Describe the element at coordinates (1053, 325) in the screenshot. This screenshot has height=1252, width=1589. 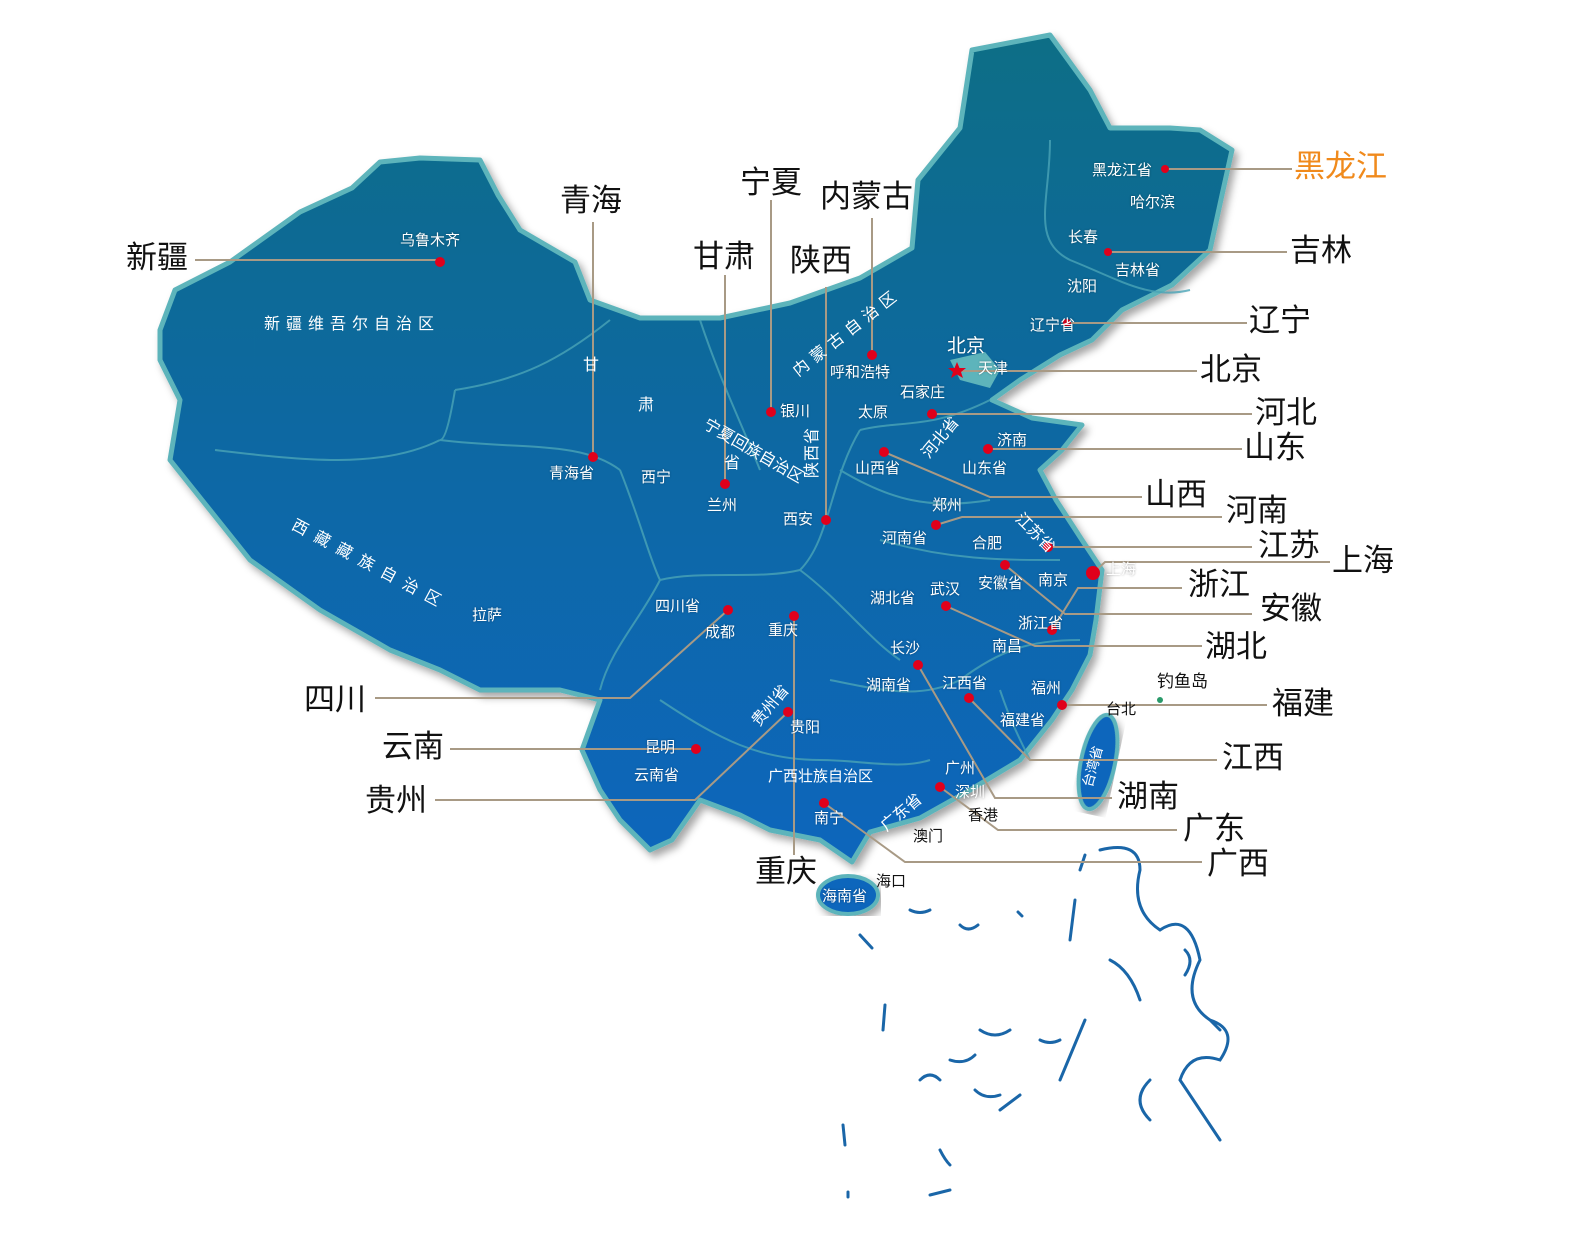
I see `label-liaoning-prov: 辽宁省` at that location.